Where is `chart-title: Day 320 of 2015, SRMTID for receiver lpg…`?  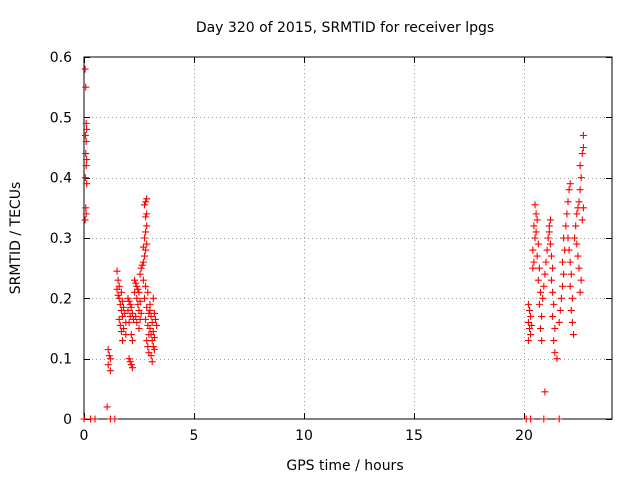 chart-title: Day 320 of 2015, SRMTID for receiver lpg… is located at coordinates (345, 28).